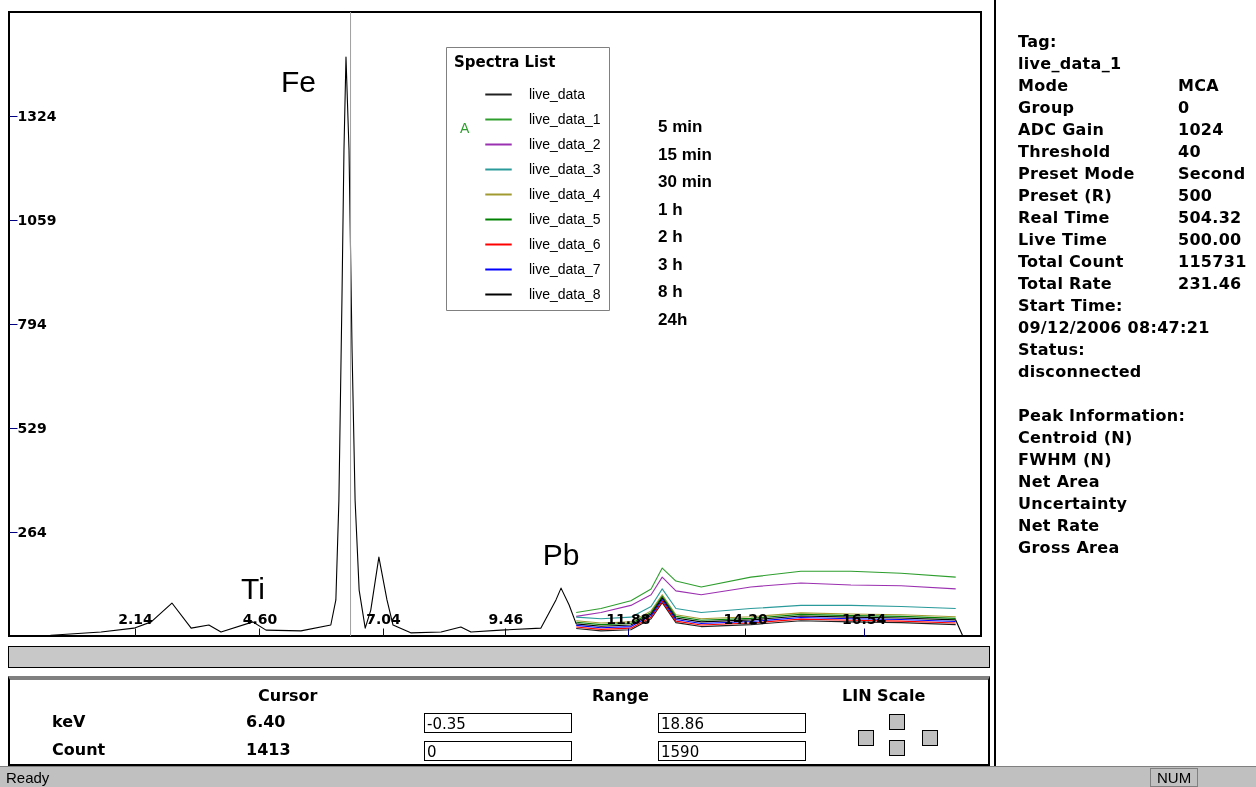 Image resolution: width=1256 pixels, height=787 pixels. What do you see at coordinates (1130, 283) in the screenshot?
I see `text: Total Rate 231.46` at bounding box center [1130, 283].